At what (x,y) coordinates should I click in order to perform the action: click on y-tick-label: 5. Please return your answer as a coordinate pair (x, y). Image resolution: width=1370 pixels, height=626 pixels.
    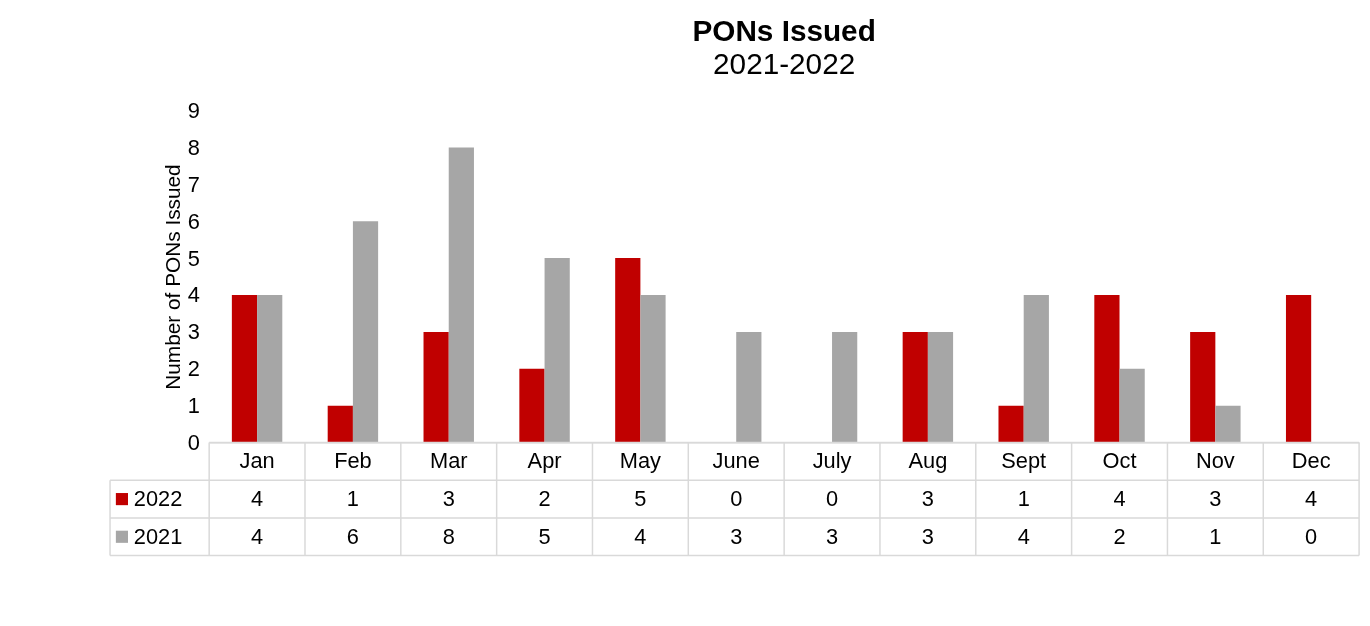
    Looking at the image, I should click on (193, 258).